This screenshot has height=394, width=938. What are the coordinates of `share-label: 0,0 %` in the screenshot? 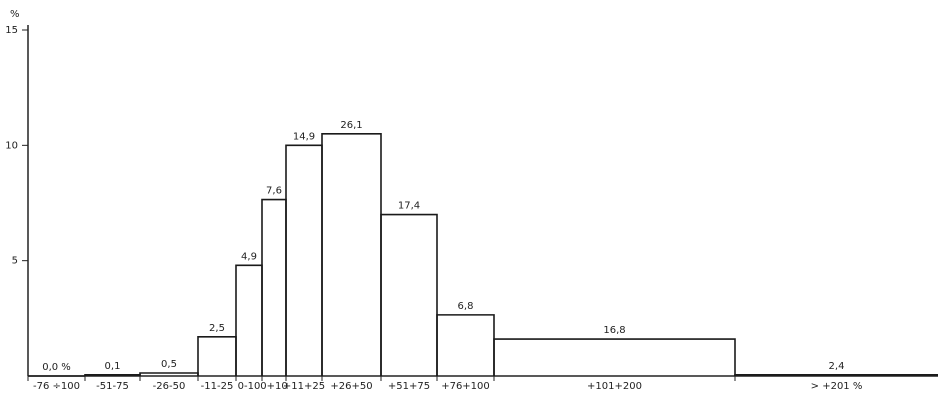 It's located at (56, 367).